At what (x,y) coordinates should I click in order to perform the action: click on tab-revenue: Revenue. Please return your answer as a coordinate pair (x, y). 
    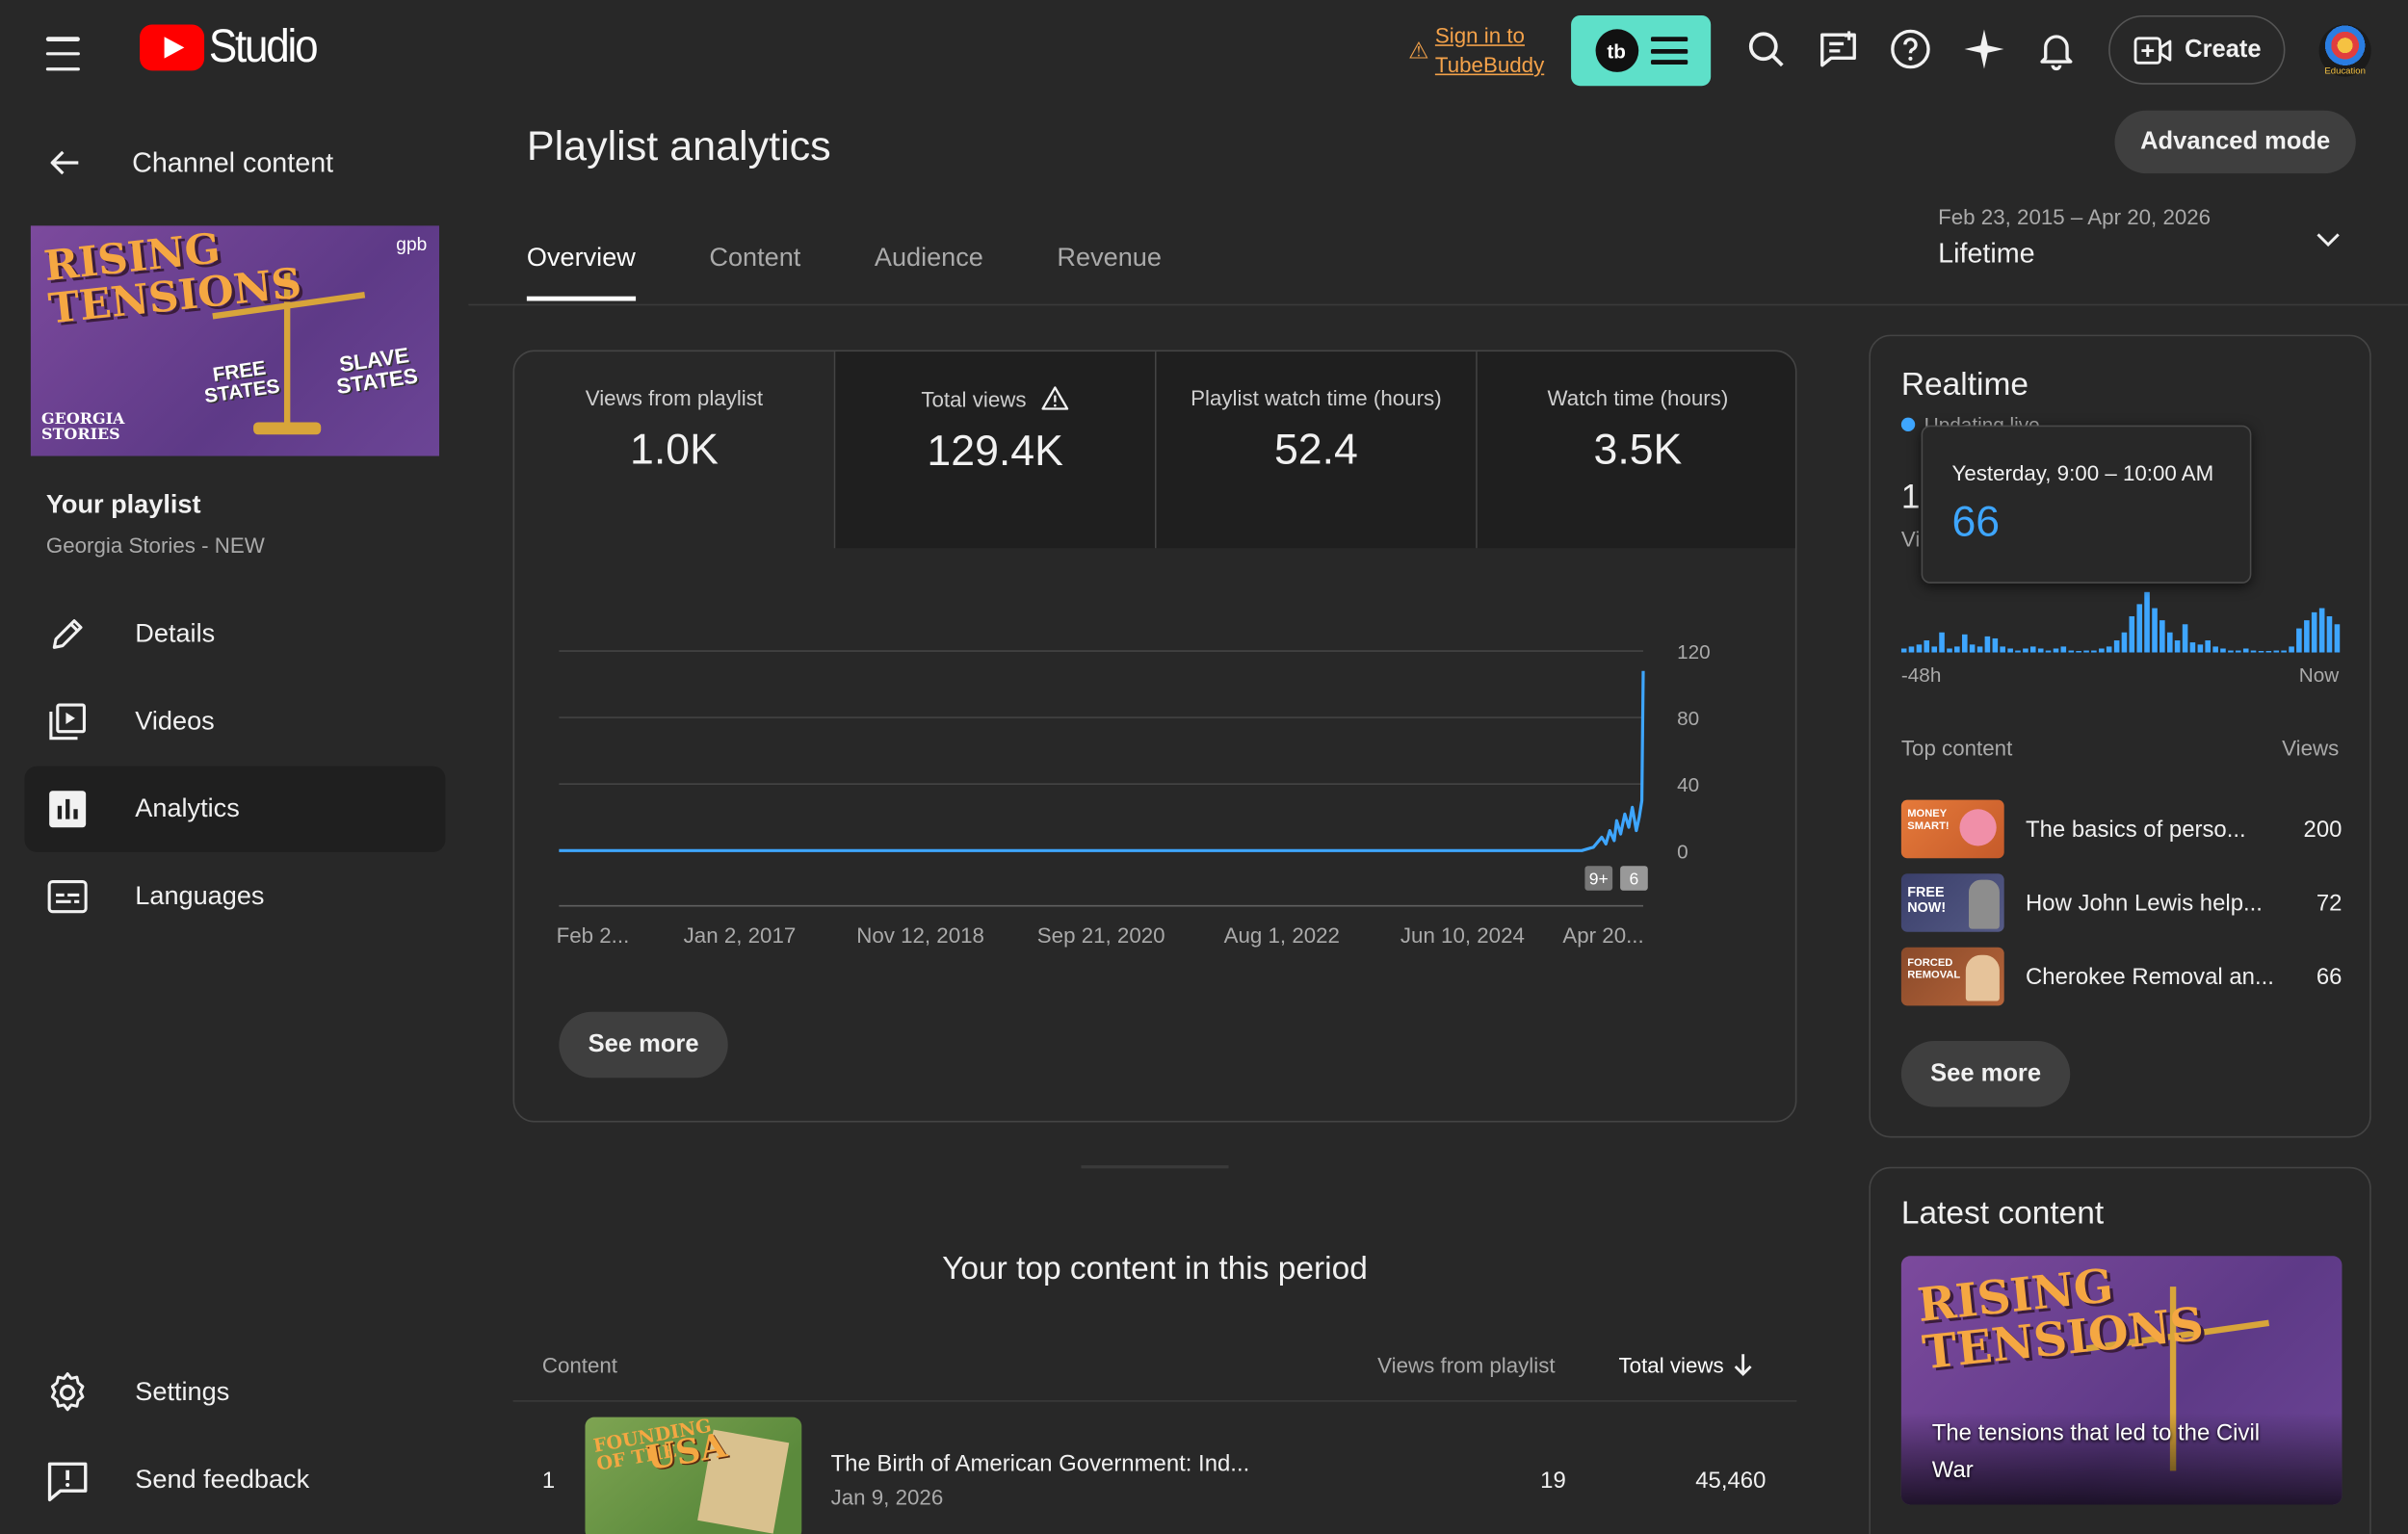
    Looking at the image, I should click on (1109, 257).